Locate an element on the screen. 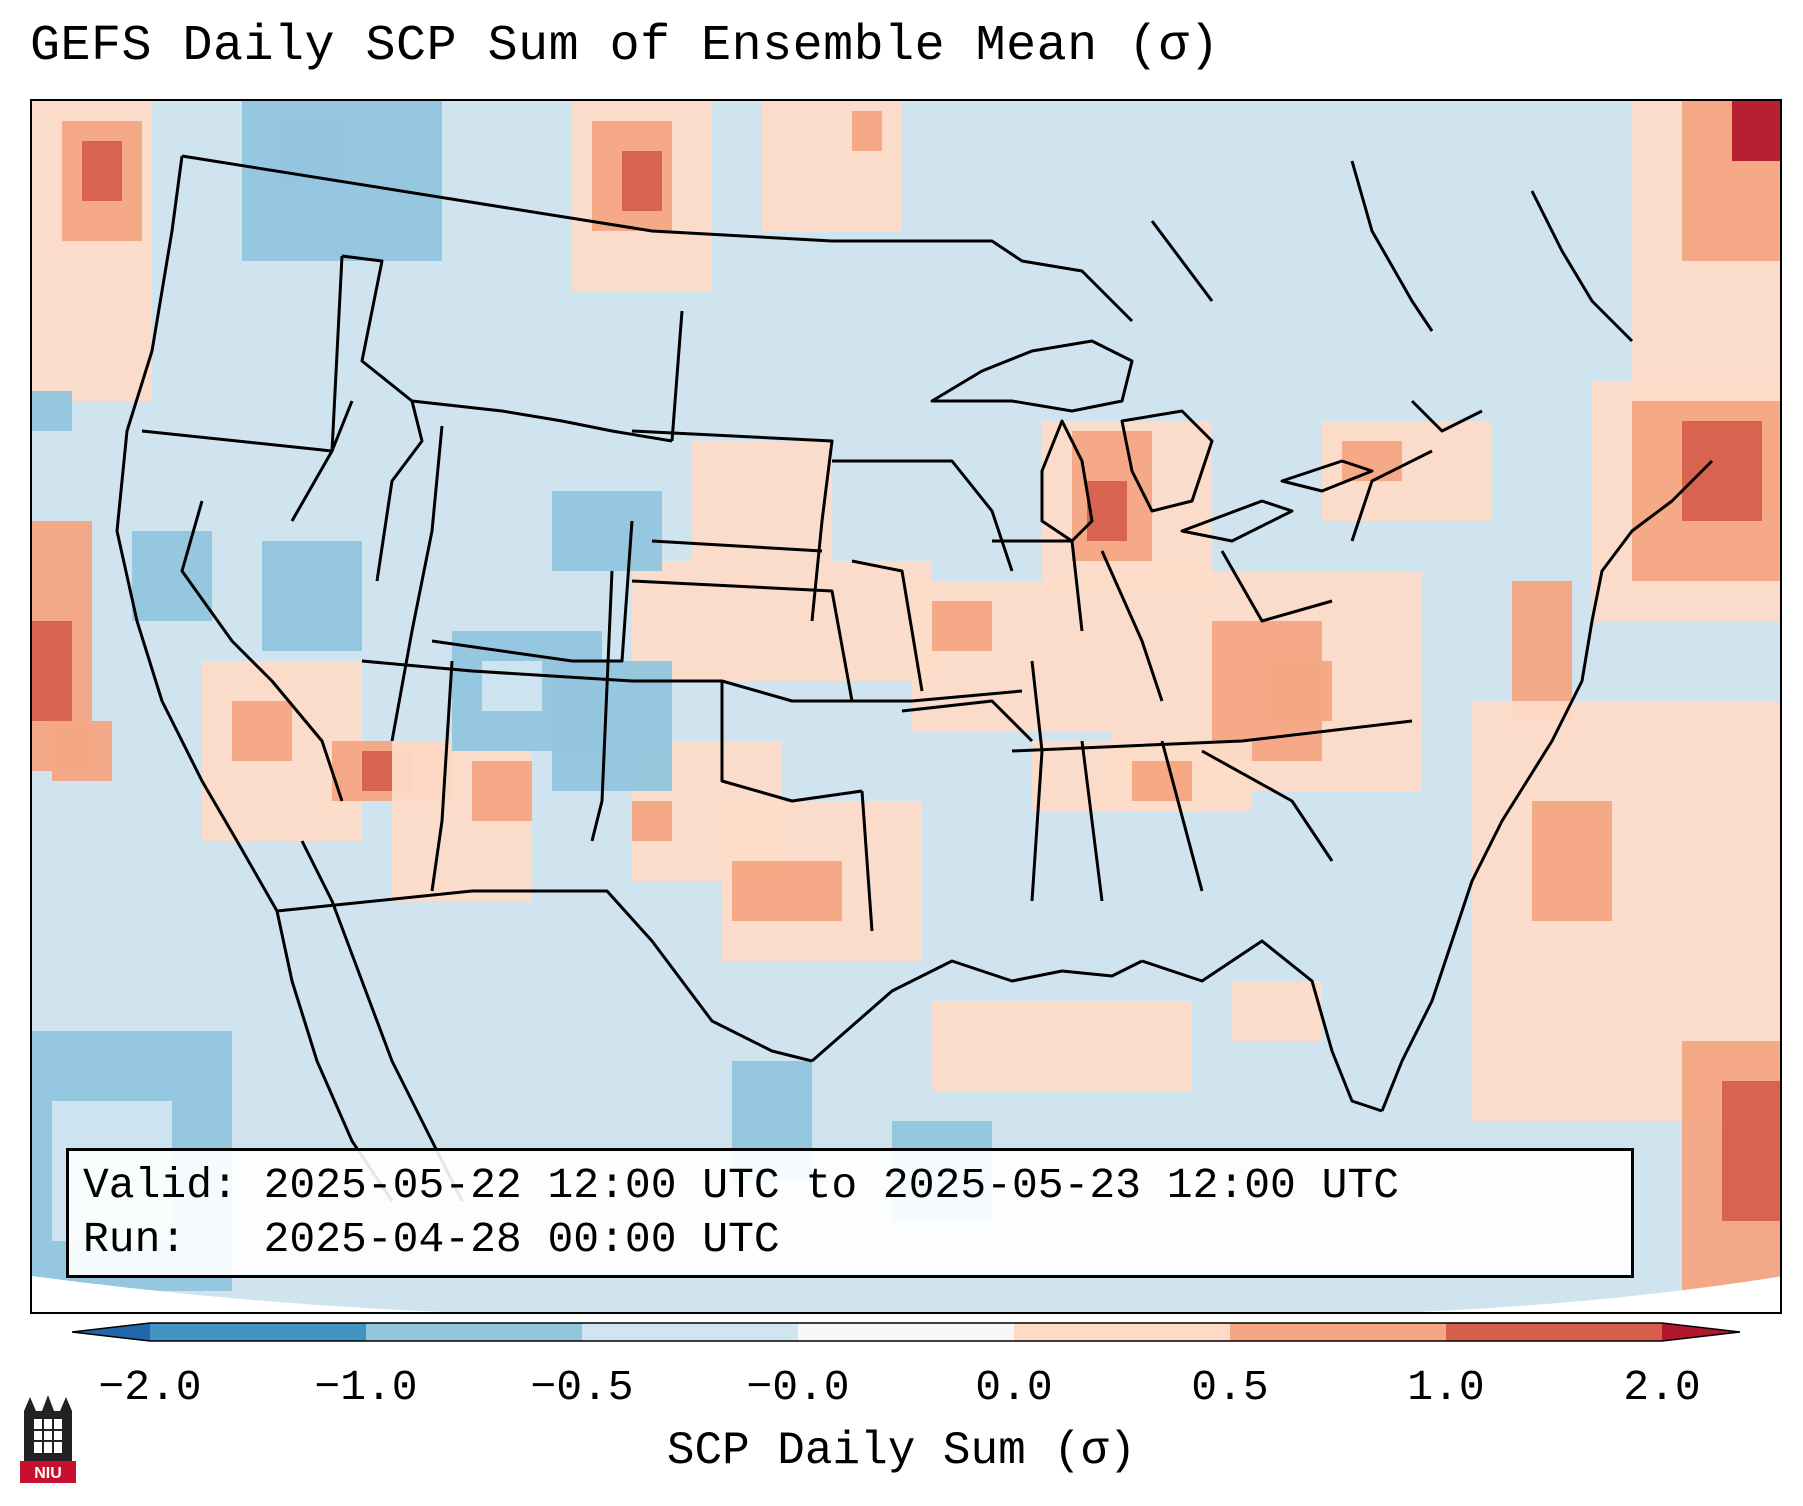 The image size is (1803, 1506). colorbar-tick-label: −2.0 is located at coordinates (150, 1387).